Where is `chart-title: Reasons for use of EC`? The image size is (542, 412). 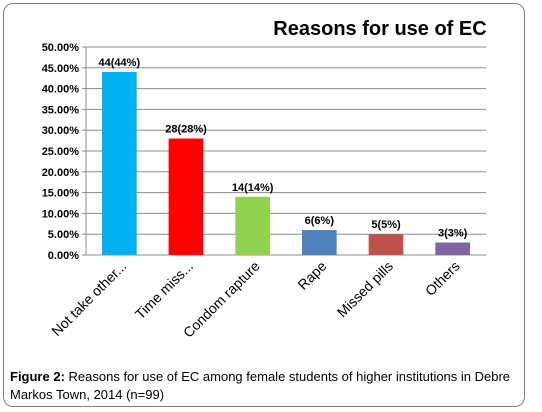 chart-title: Reasons for use of EC is located at coordinates (379, 29).